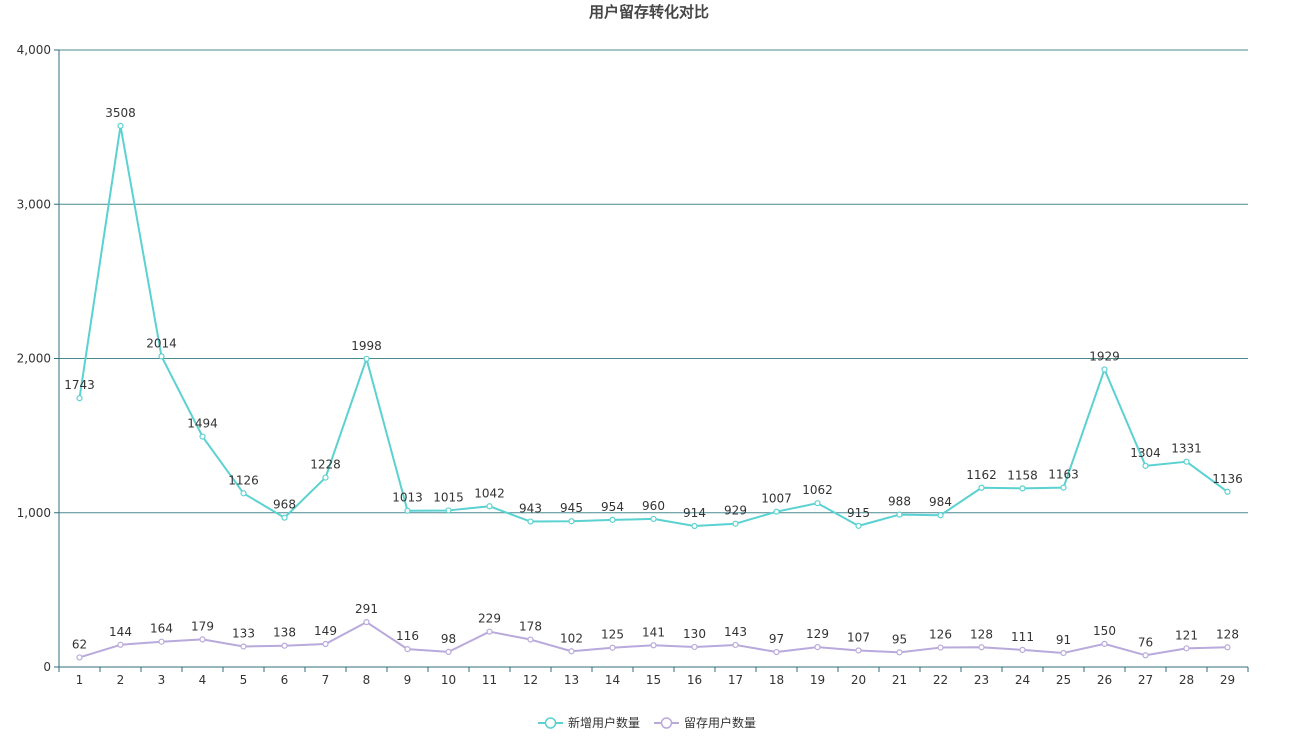  I want to click on data-label: 95, so click(899, 639).